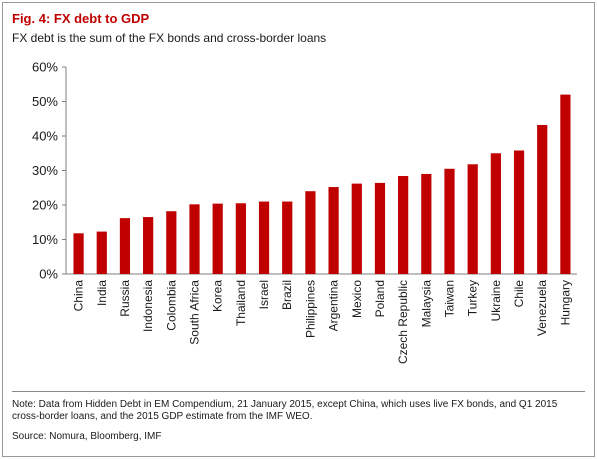 The image size is (597, 459). Describe the element at coordinates (298, 391) in the screenshot. I see `footnote-divider` at that location.